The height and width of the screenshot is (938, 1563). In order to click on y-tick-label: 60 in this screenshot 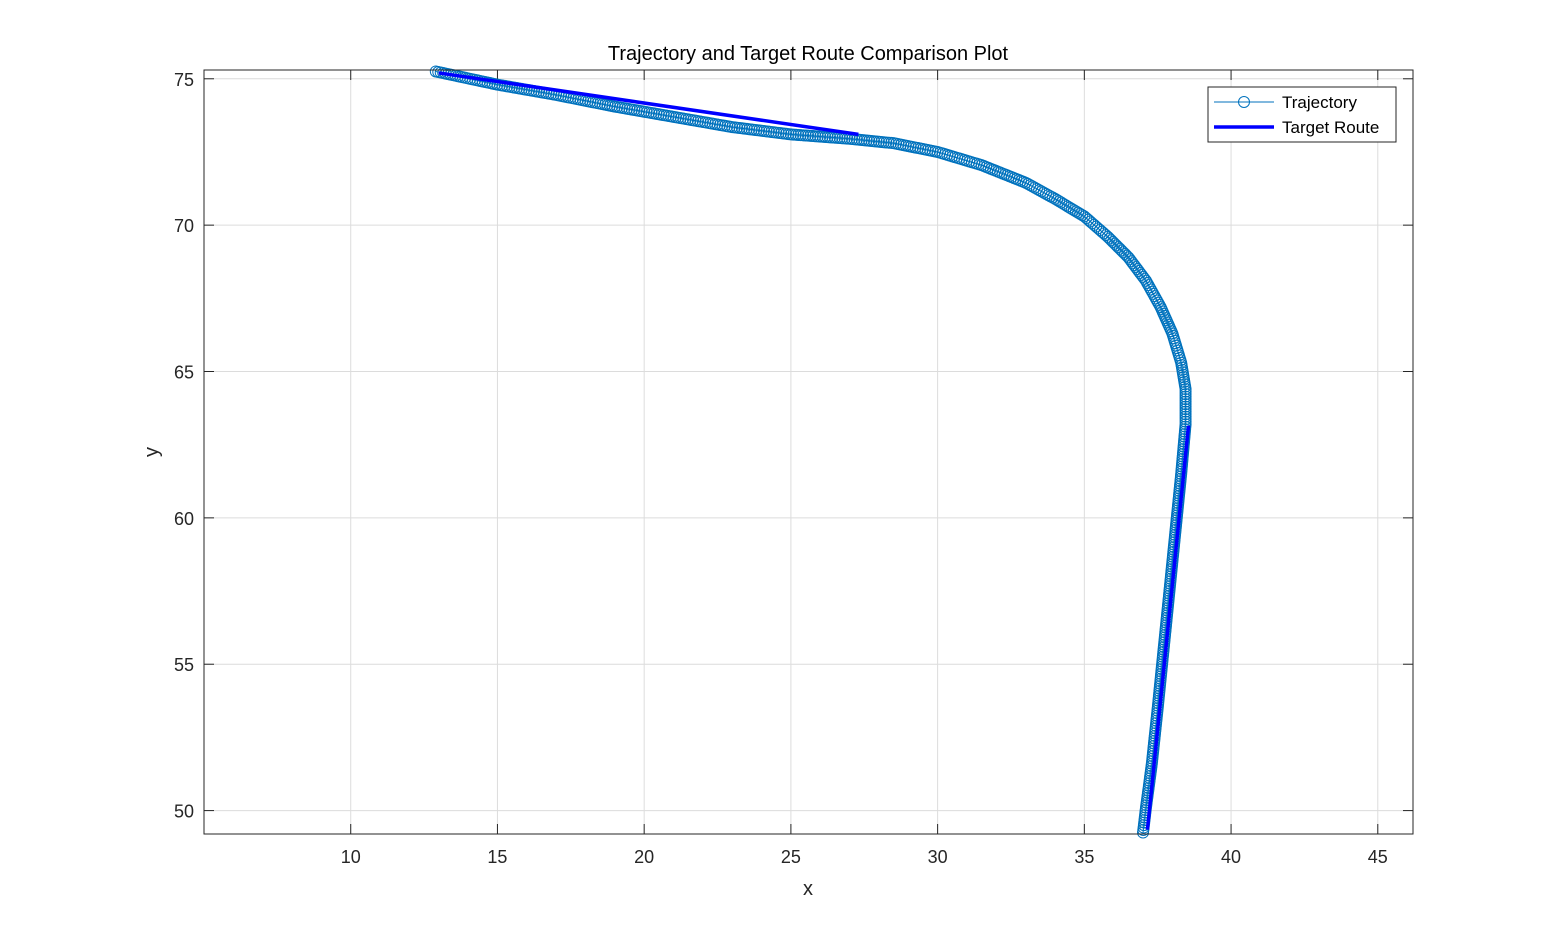, I will do `click(184, 519)`.